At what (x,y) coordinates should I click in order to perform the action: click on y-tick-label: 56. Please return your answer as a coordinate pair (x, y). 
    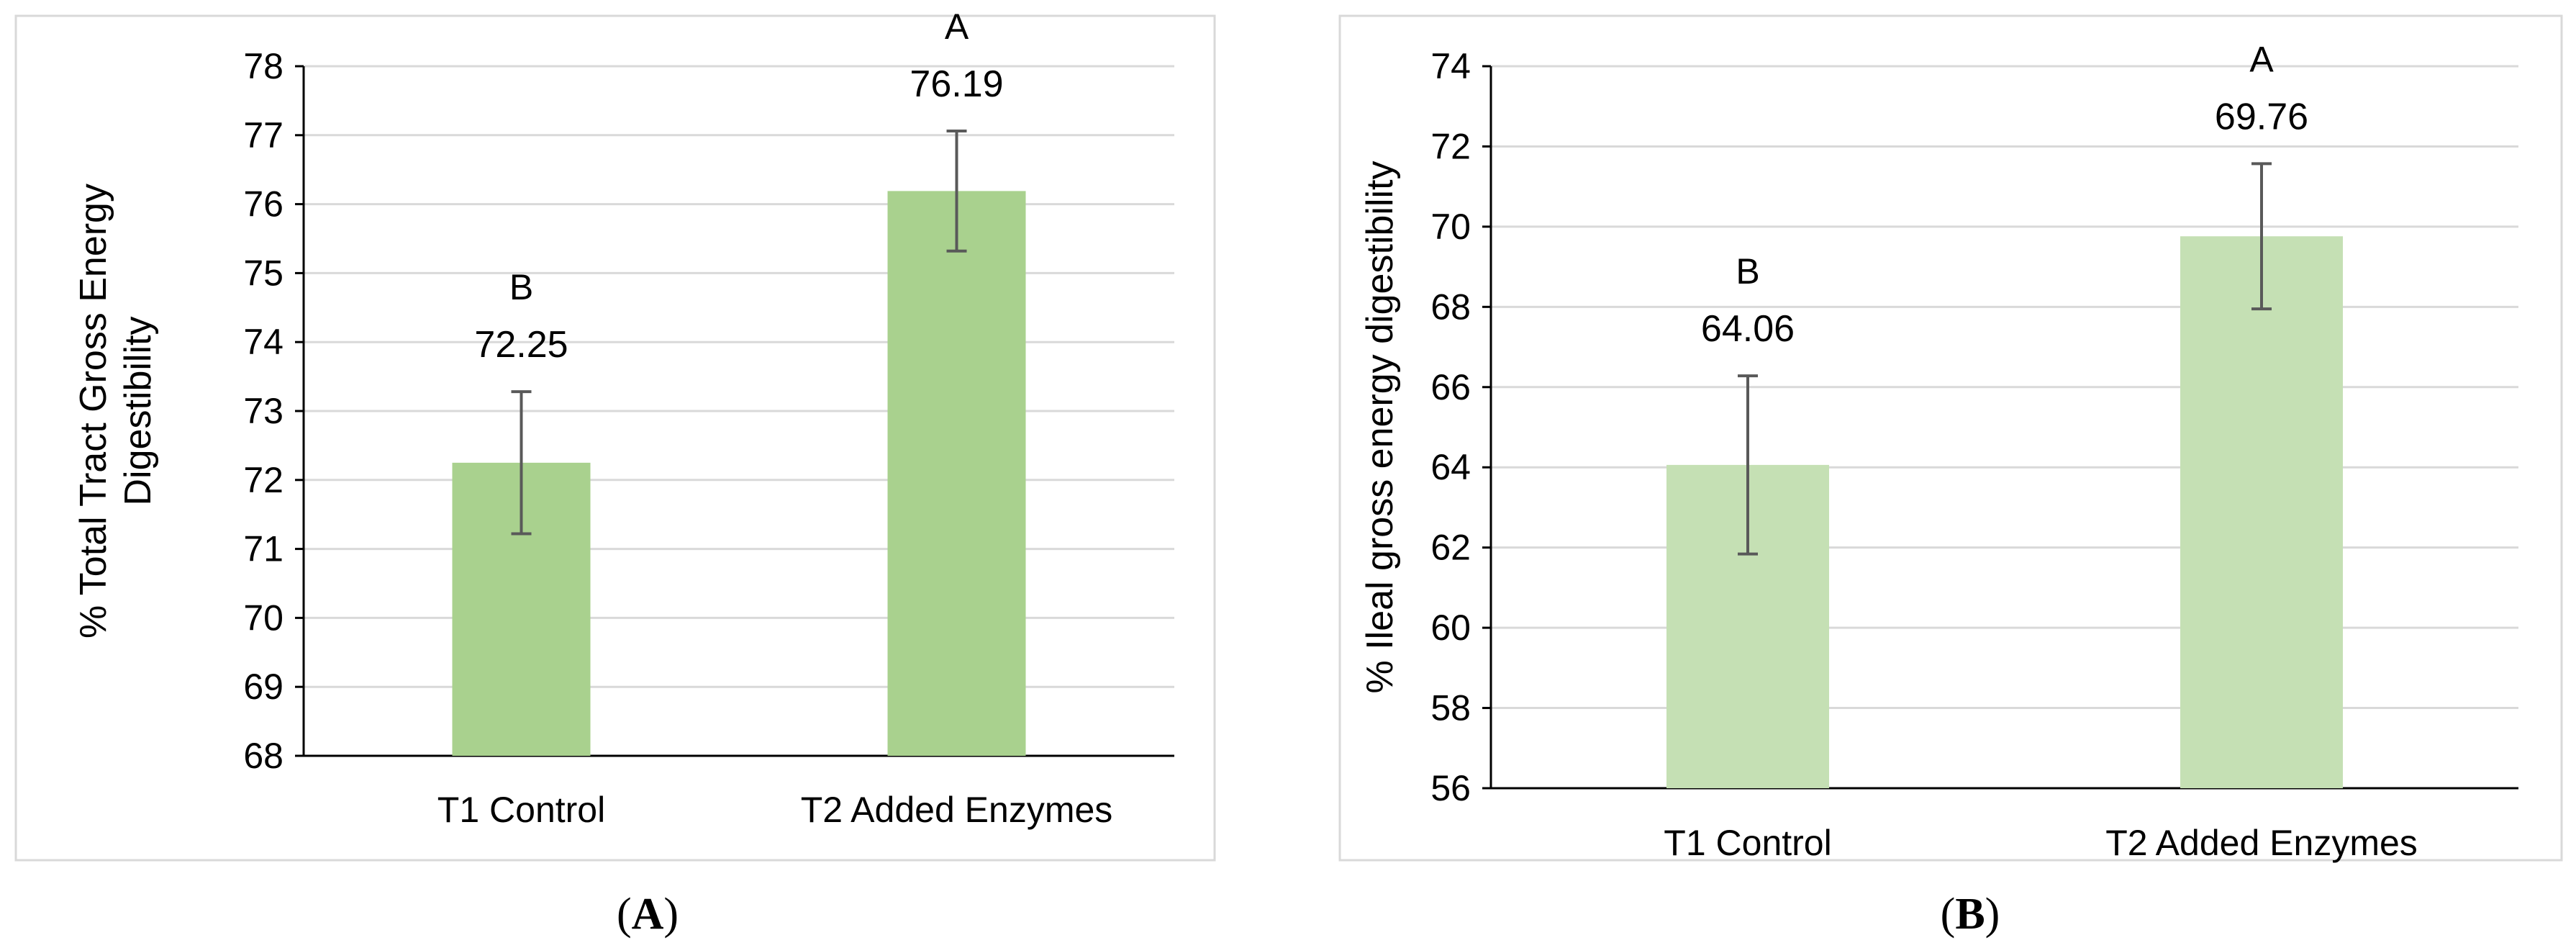
    Looking at the image, I should click on (1450, 788).